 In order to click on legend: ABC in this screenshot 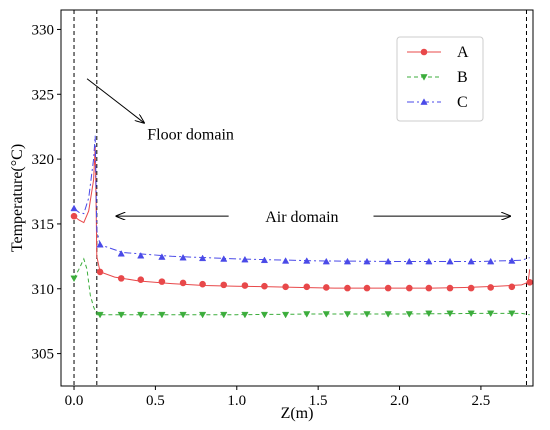, I will do `click(440, 79)`.